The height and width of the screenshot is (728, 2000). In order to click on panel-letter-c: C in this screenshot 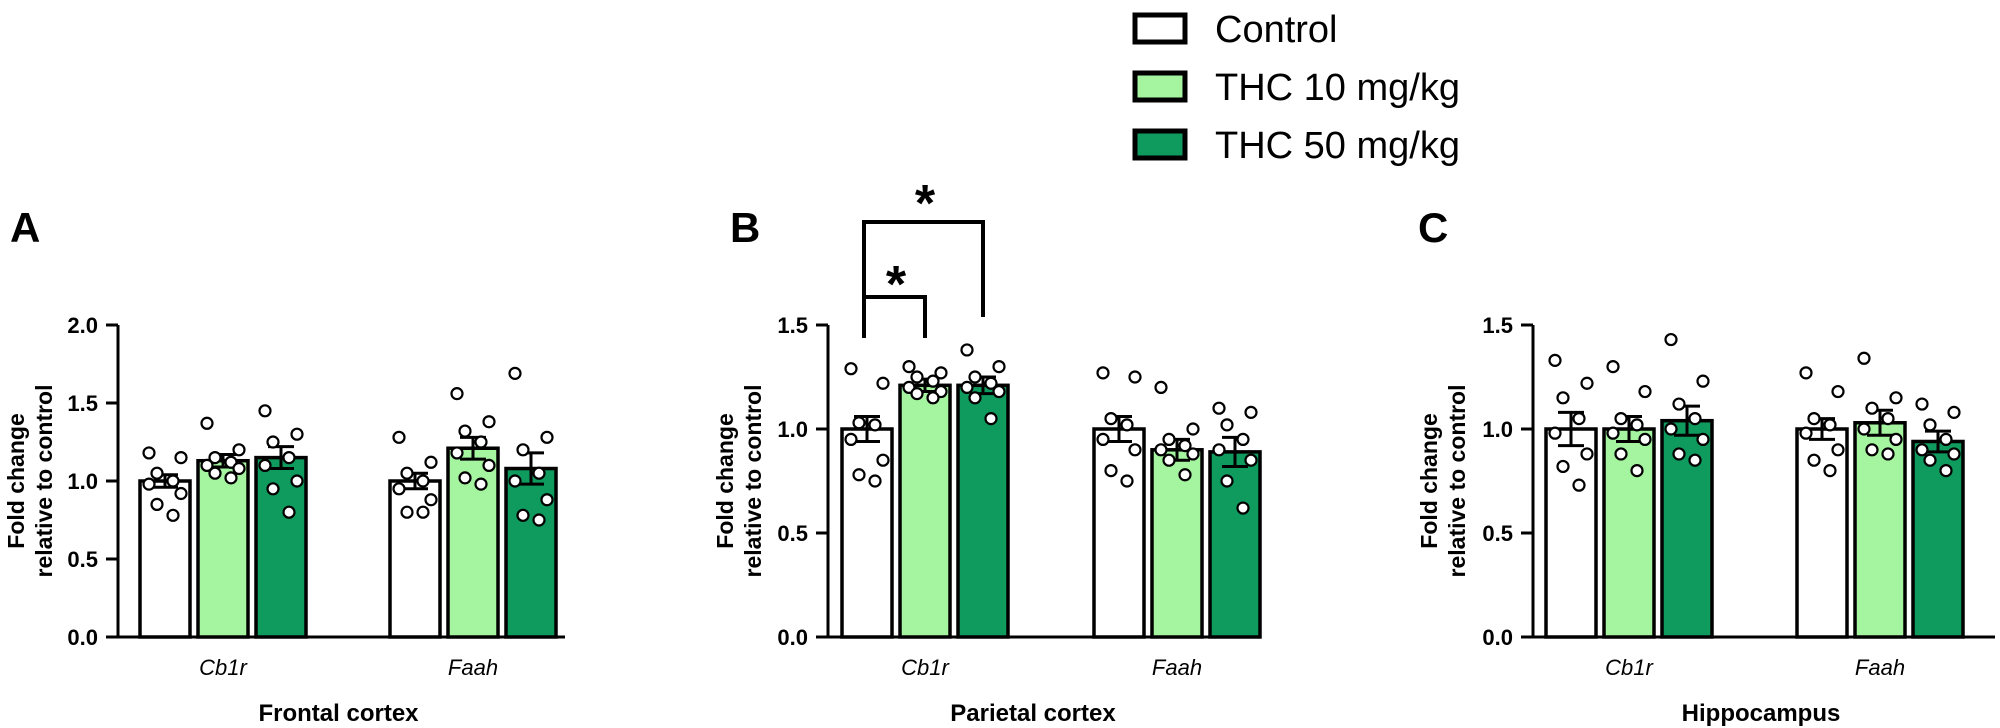, I will do `click(1433, 227)`.